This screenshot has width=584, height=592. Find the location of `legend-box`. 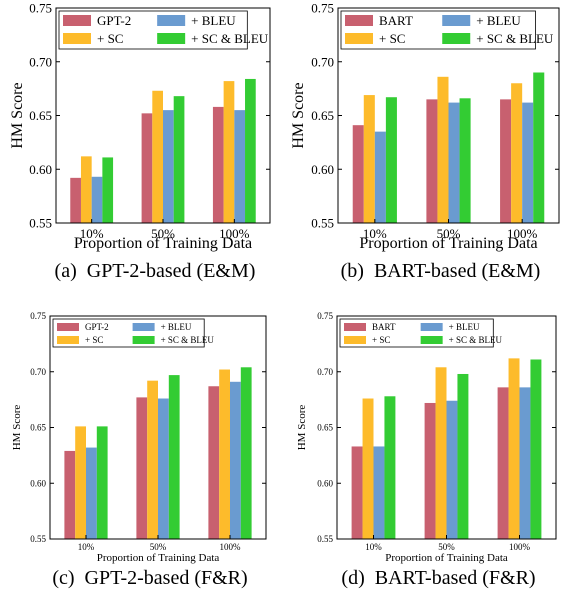

legend-box is located at coordinates (438, 30).